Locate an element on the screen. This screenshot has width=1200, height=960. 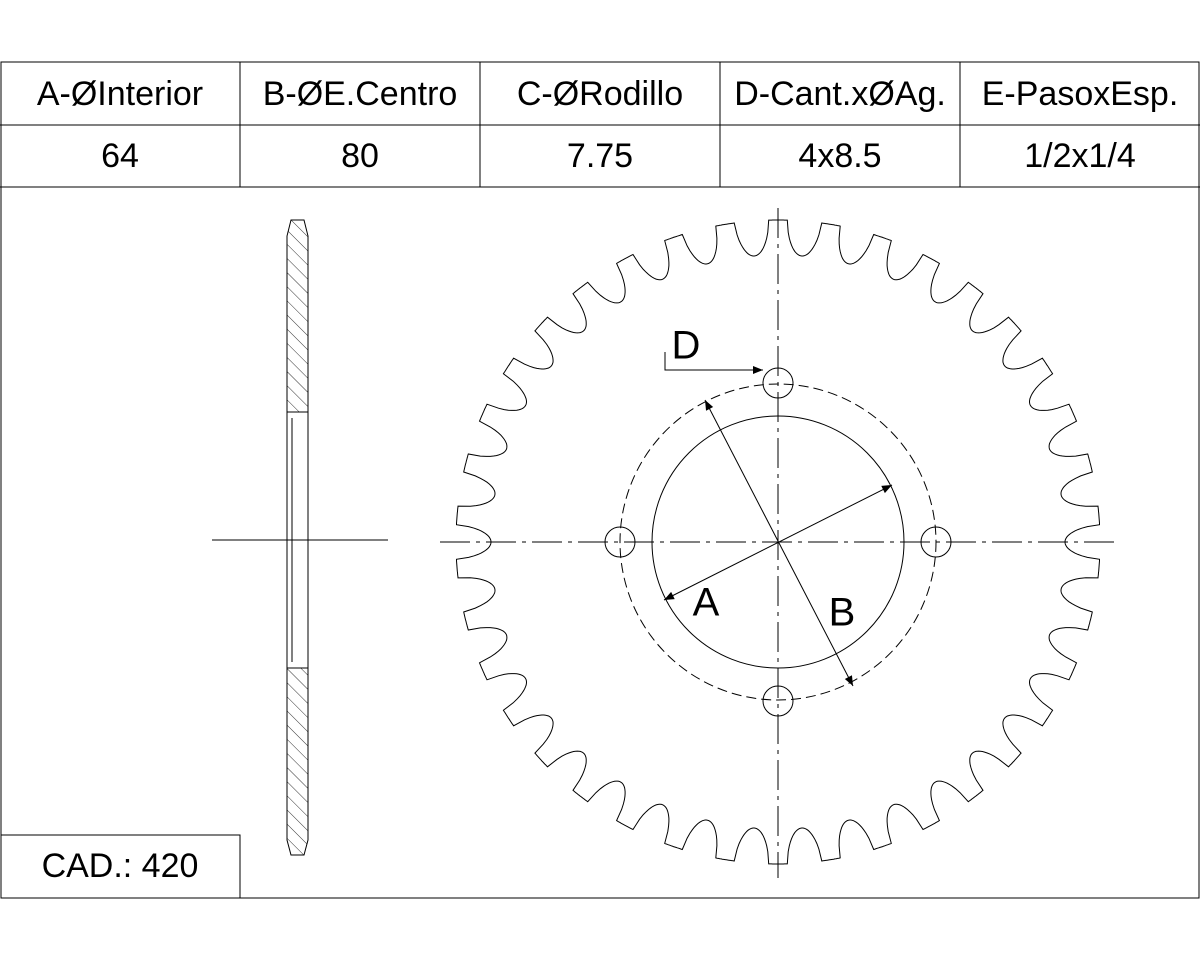
table-header: A-ØInterior is located at coordinates (120, 94).